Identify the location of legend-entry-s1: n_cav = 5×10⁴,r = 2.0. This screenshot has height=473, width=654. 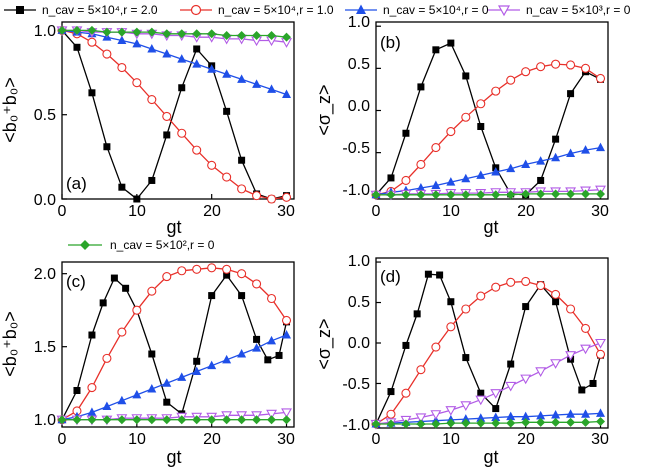
(81, 10).